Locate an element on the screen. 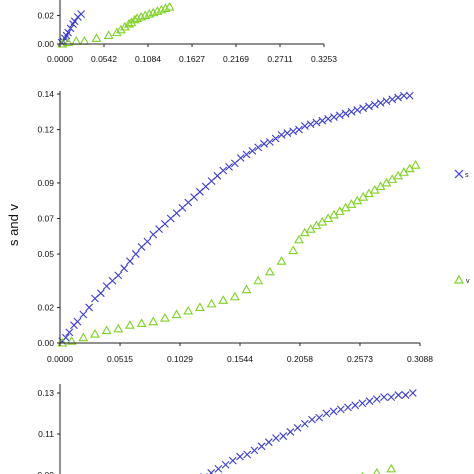  y-tick-label: 0.00 is located at coordinates (45, 44).